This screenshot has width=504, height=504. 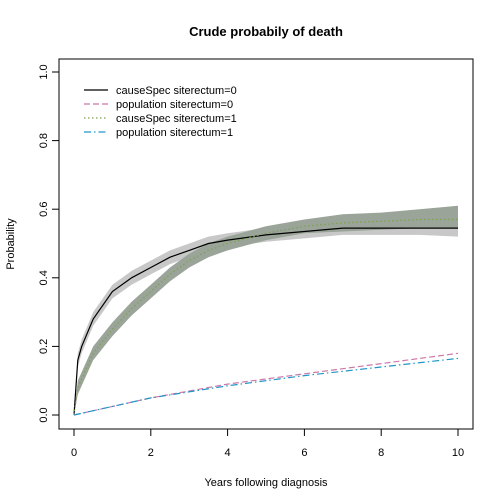 What do you see at coordinates (48, 243) in the screenshot?
I see `y-axis: 0.0 0.2 0.4 0.6 0.8 1.0` at bounding box center [48, 243].